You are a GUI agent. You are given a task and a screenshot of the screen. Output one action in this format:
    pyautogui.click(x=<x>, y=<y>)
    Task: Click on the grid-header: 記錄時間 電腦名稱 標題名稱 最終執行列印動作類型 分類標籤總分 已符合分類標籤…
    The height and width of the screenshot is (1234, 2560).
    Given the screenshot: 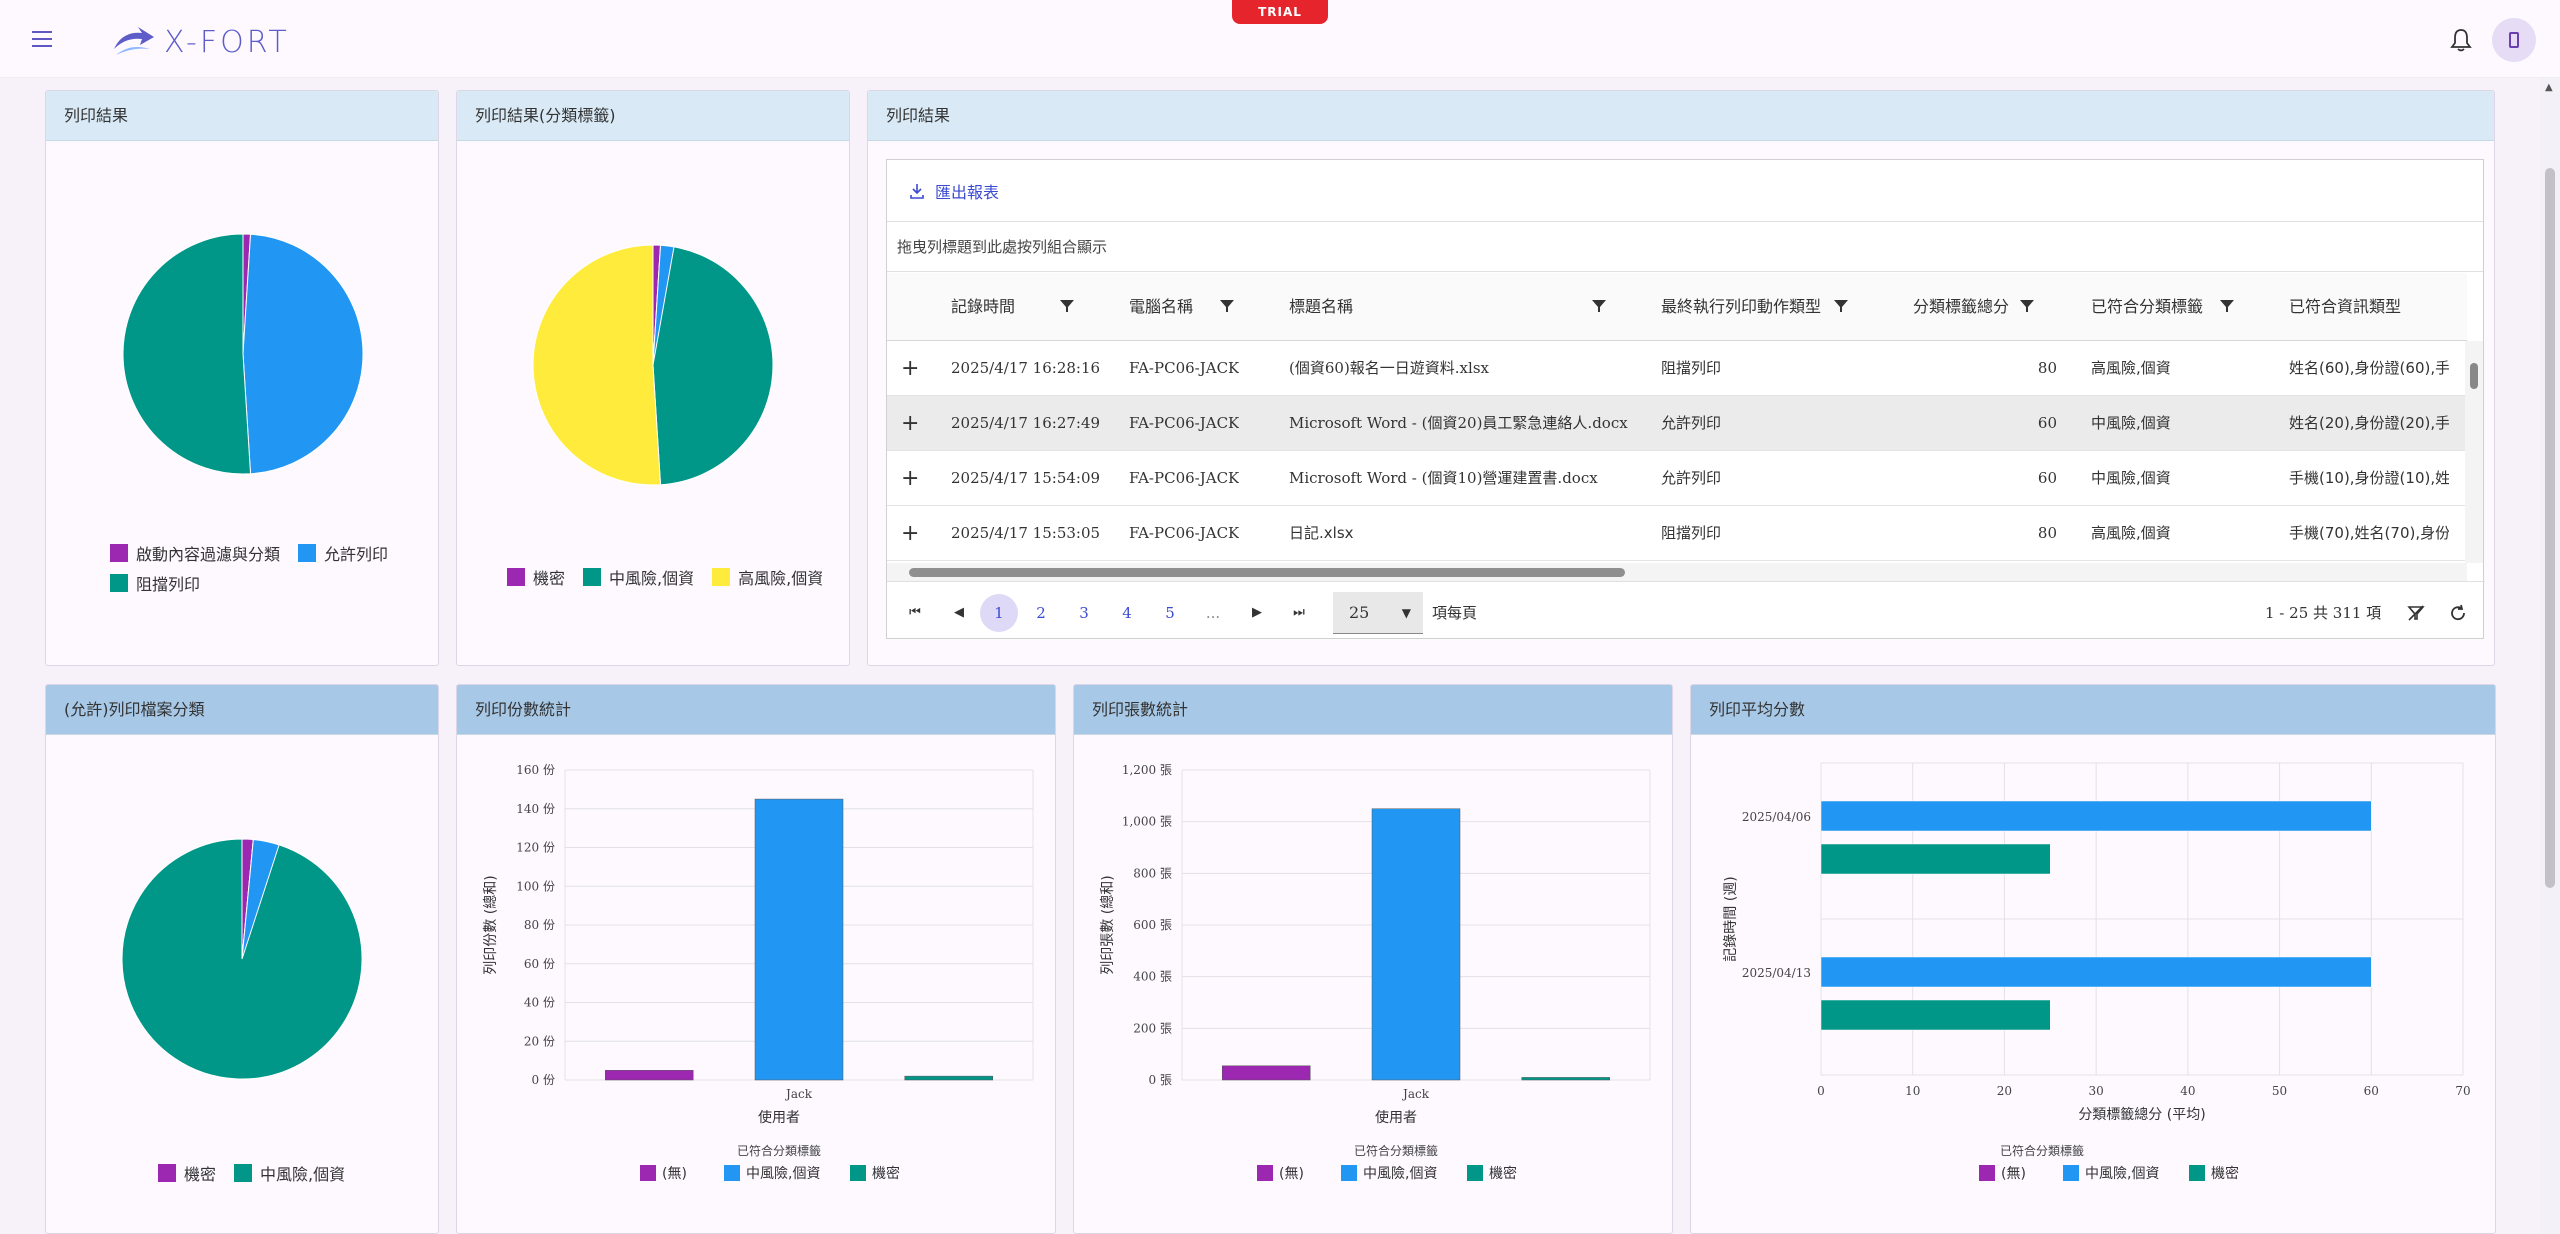 What is the action you would take?
    pyautogui.click(x=1677, y=307)
    